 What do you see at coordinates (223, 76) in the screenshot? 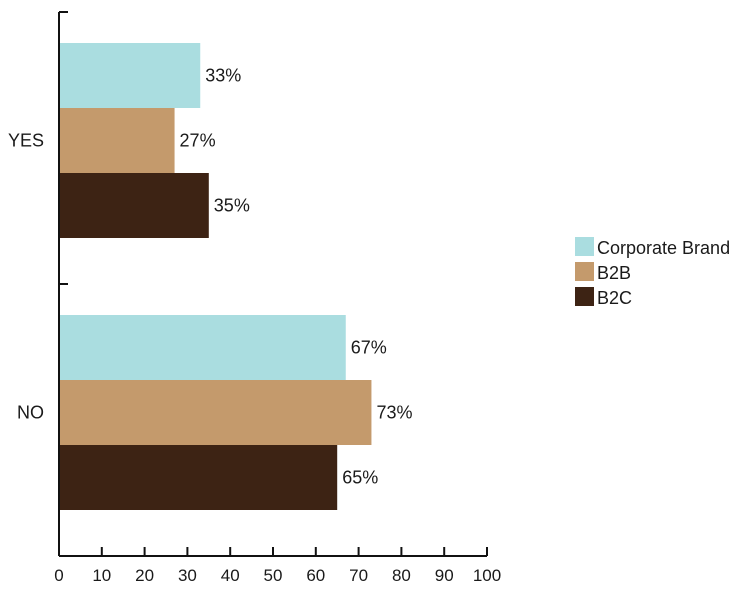
I see `data-label: 33%` at bounding box center [223, 76].